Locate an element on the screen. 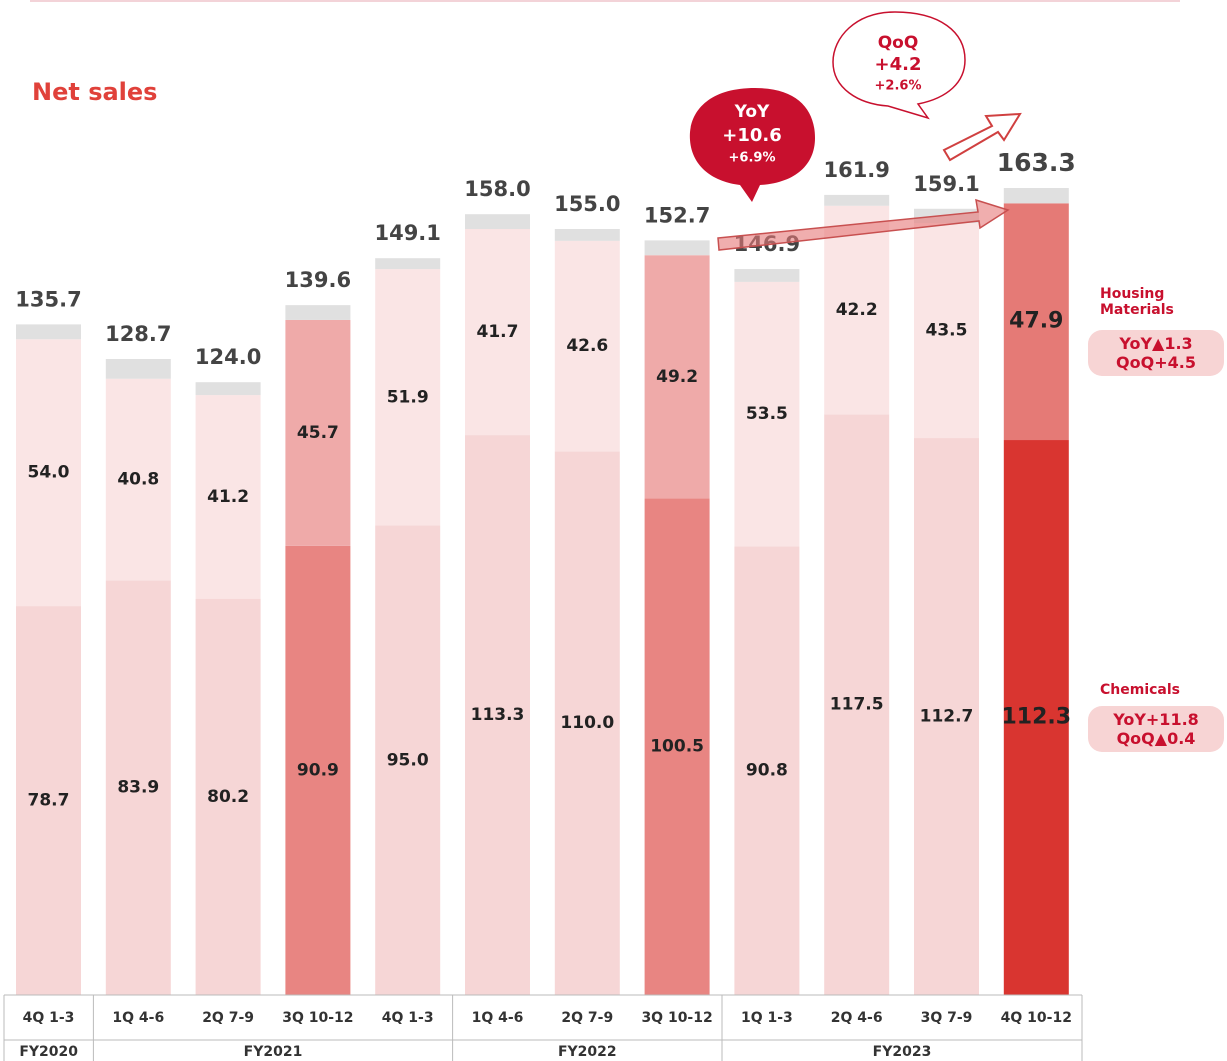 This screenshot has height=1061, width=1227. chemicals-note: YoY+11.8 QoQ▲0.4 is located at coordinates (1156, 729).